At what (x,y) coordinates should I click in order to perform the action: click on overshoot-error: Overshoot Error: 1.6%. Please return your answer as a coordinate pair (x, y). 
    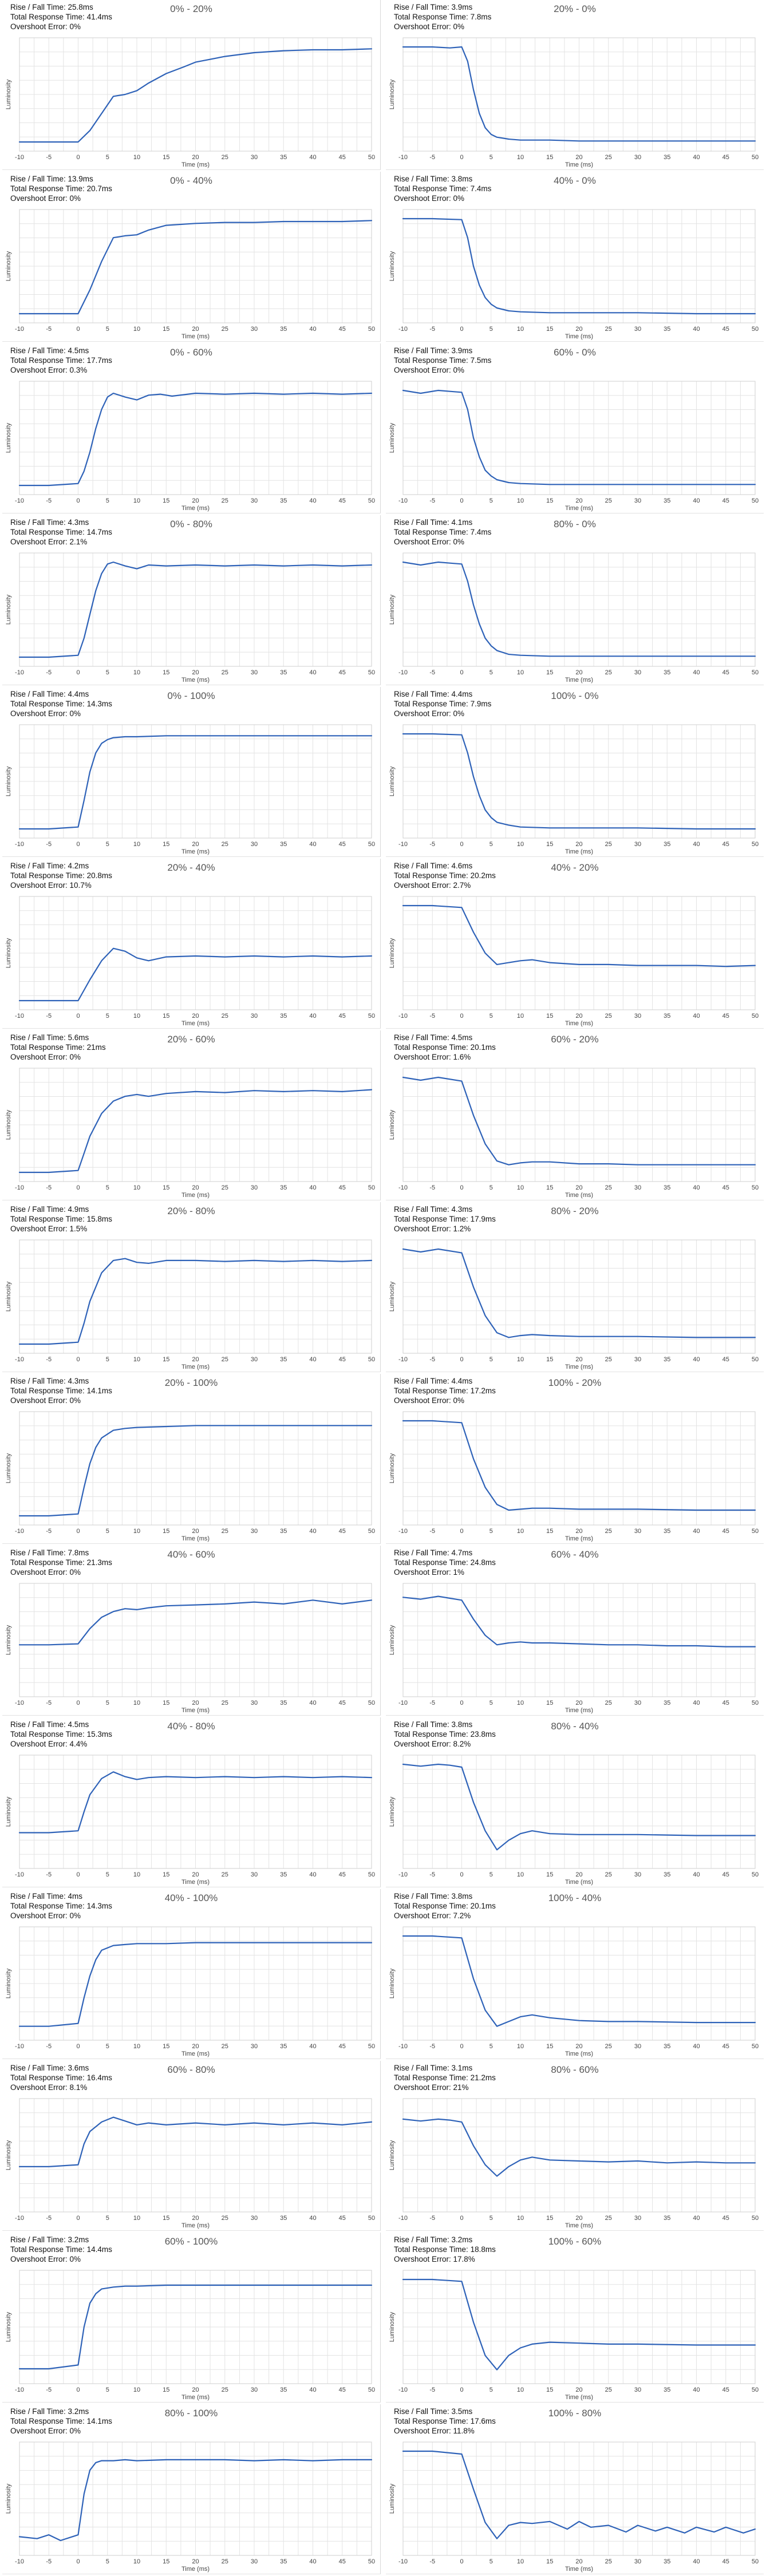
    Looking at the image, I should click on (432, 1057).